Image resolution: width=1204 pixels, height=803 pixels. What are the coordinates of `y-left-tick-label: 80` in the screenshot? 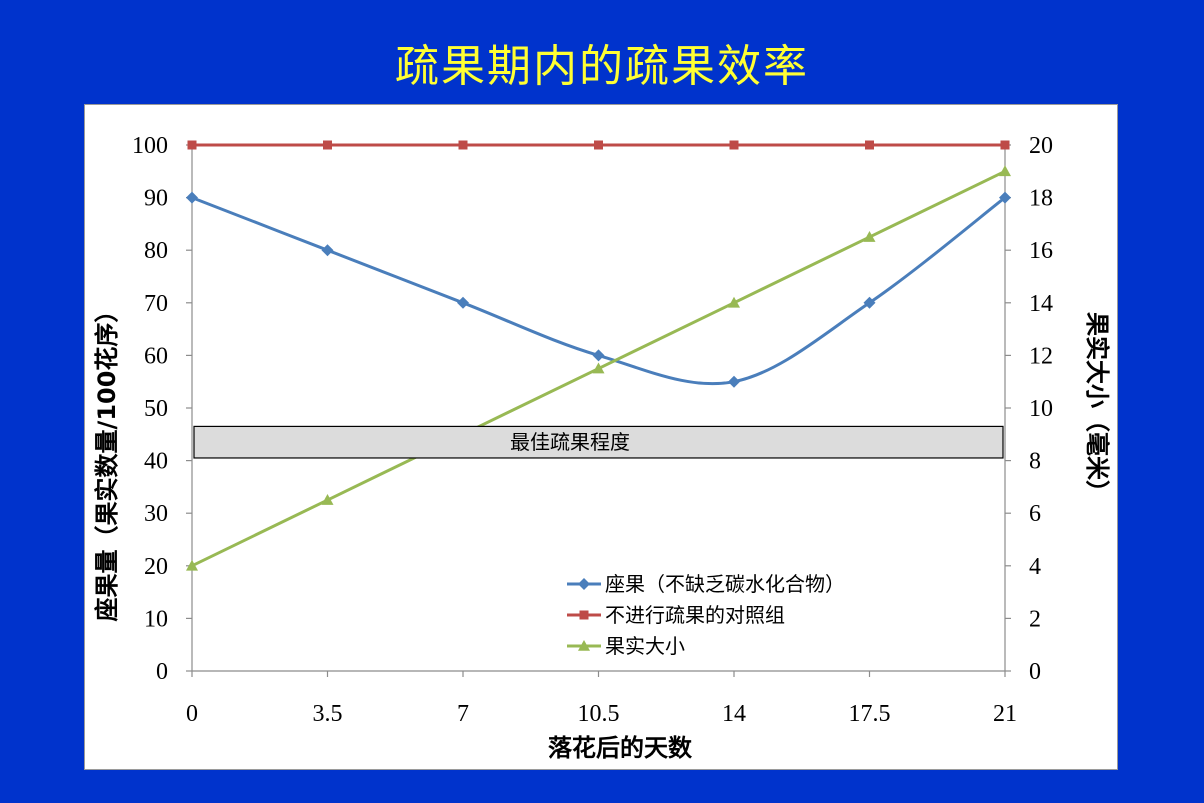 It's located at (156, 251).